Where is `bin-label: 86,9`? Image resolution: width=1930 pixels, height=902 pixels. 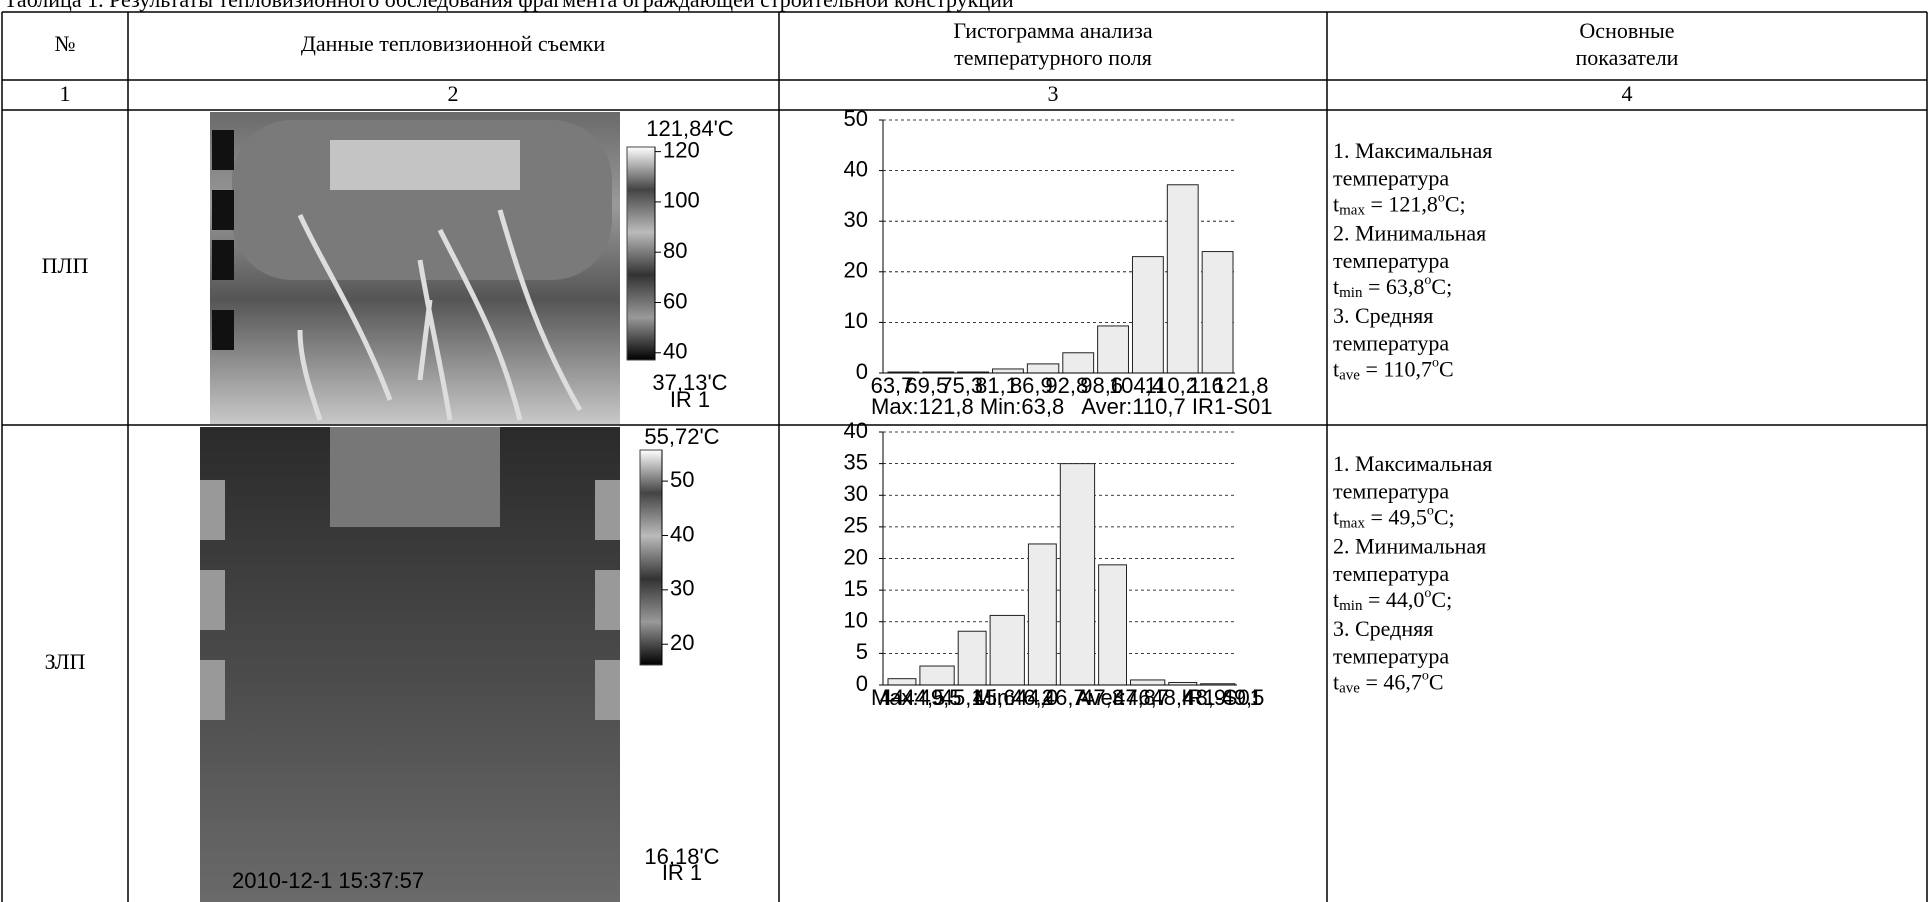 bin-label: 86,9 is located at coordinates (1031, 385).